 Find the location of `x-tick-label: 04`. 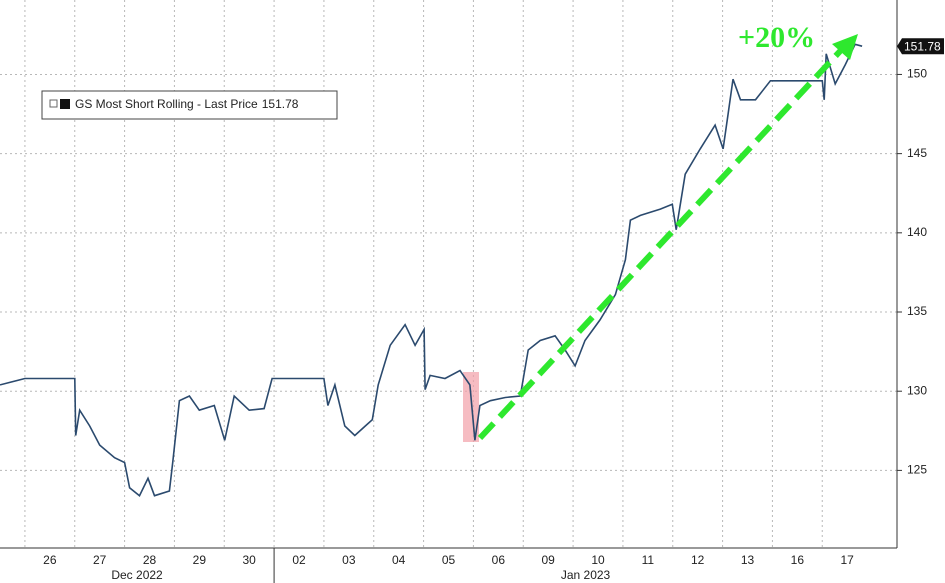

x-tick-label: 04 is located at coordinates (399, 560).